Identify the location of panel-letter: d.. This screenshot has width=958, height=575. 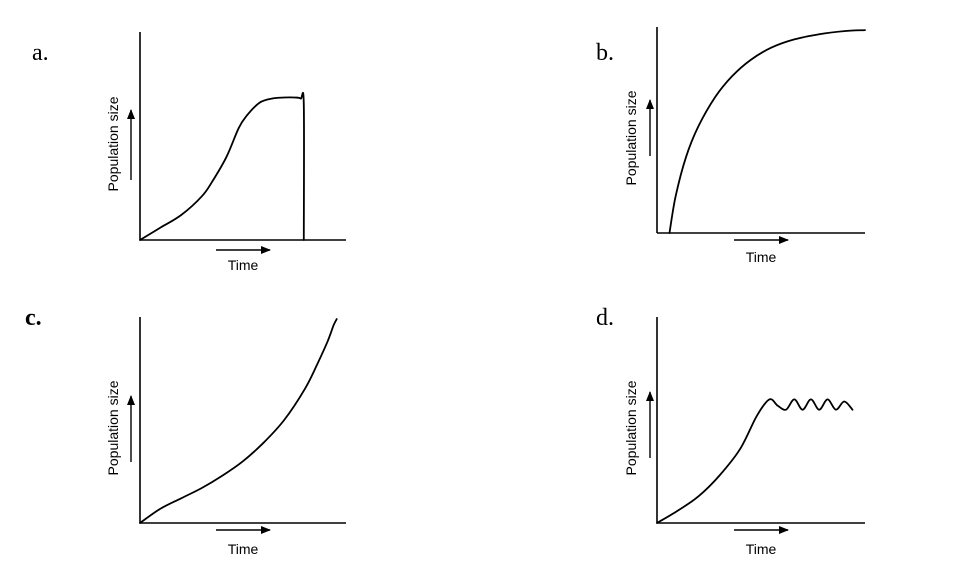
(605, 318).